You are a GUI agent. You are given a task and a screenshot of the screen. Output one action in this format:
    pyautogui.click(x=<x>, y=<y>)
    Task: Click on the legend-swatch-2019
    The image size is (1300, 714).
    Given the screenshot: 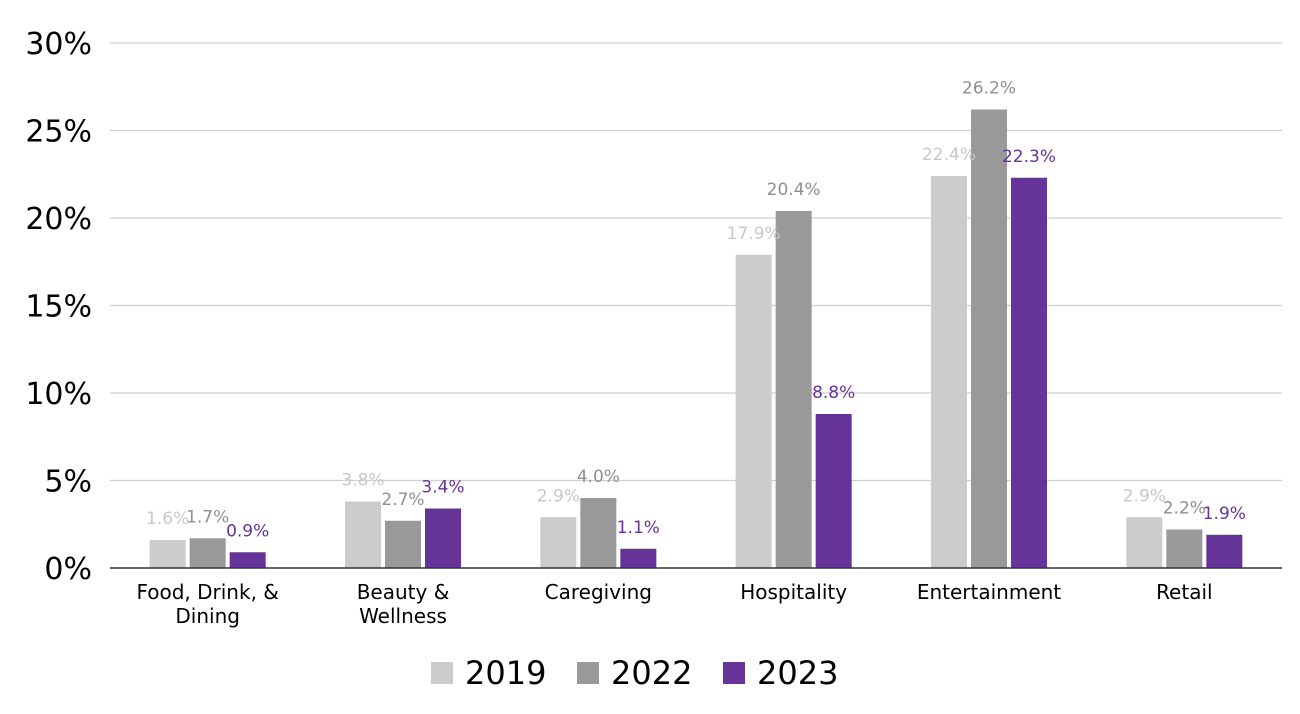 What is the action you would take?
    pyautogui.click(x=442, y=673)
    